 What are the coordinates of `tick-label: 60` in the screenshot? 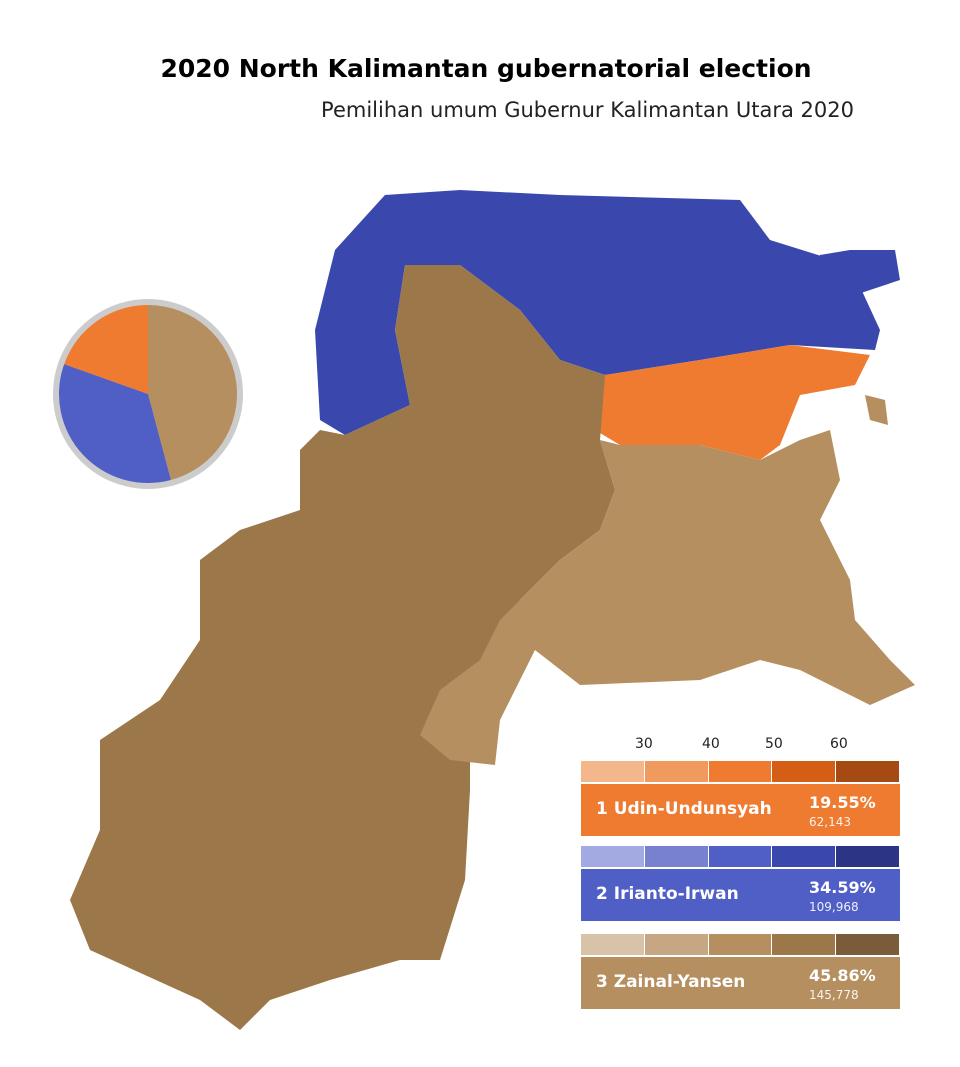 It's located at (839, 744).